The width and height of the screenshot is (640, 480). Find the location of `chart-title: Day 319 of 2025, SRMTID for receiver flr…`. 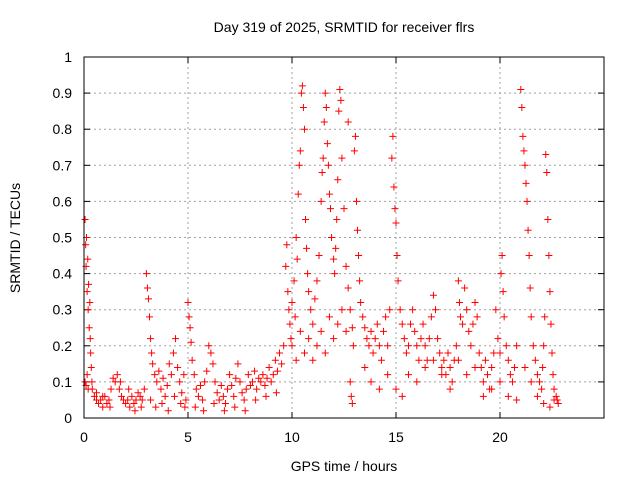

chart-title: Day 319 of 2025, SRMTID for receiver flr… is located at coordinates (344, 27).